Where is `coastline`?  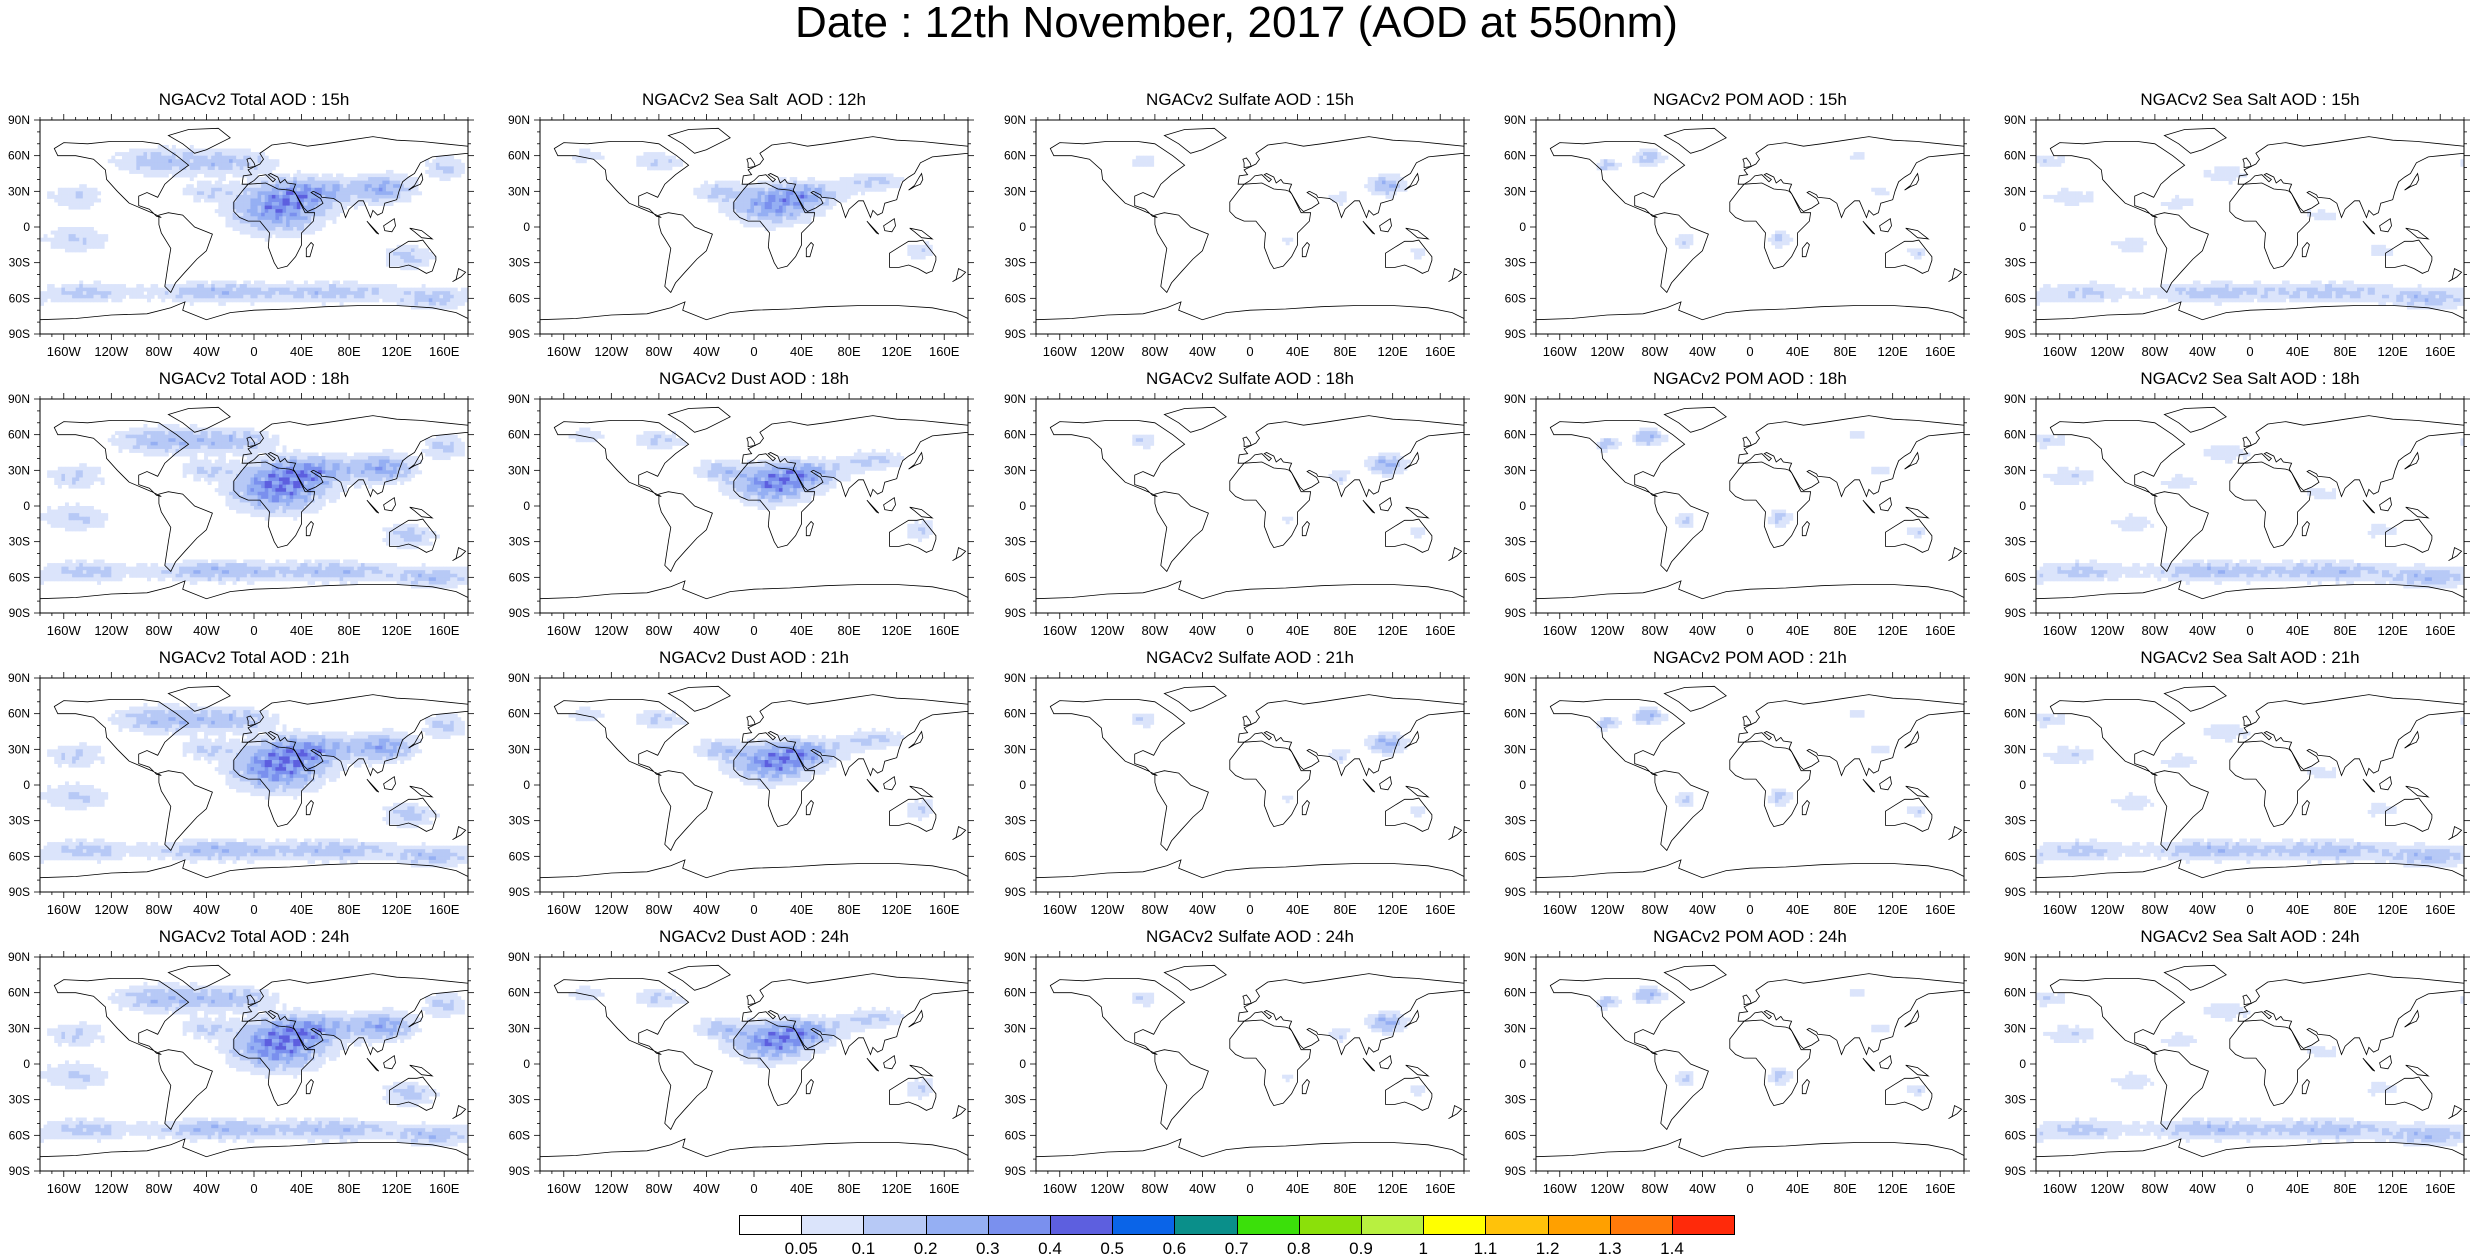
coastline is located at coordinates (2455, 275).